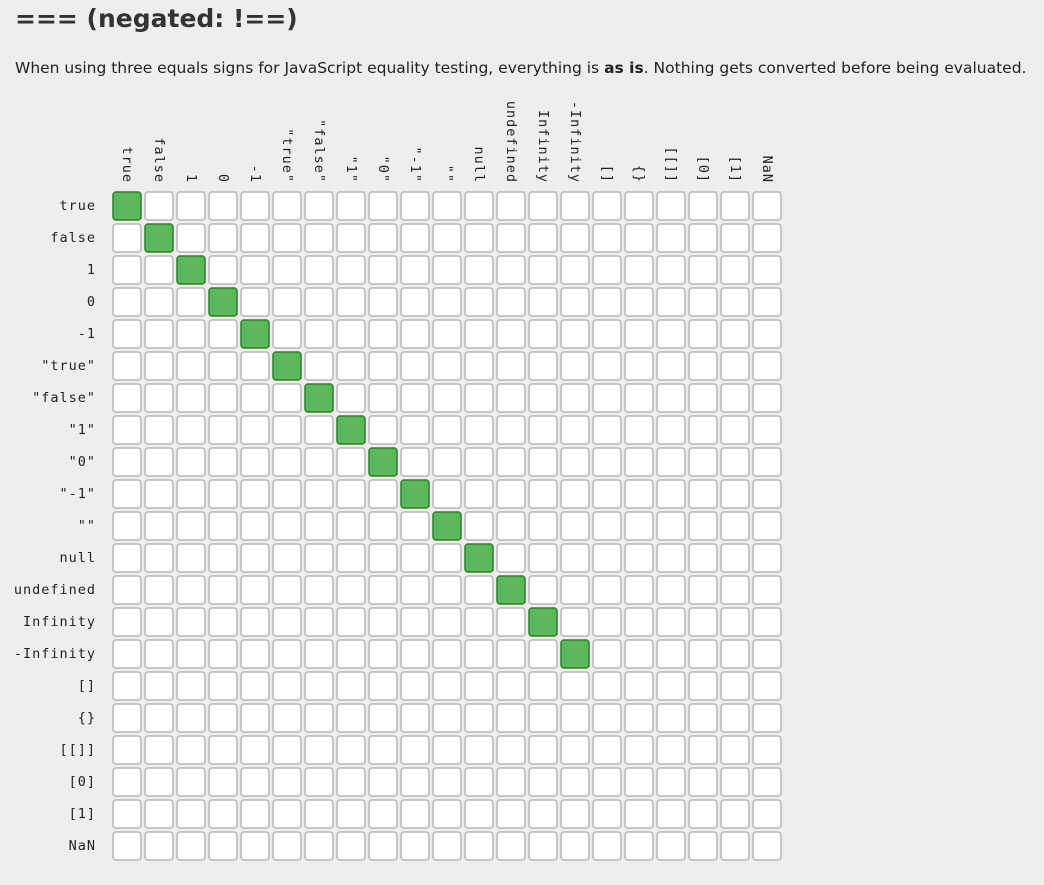  What do you see at coordinates (77, 206) in the screenshot?
I see `row-label: true` at bounding box center [77, 206].